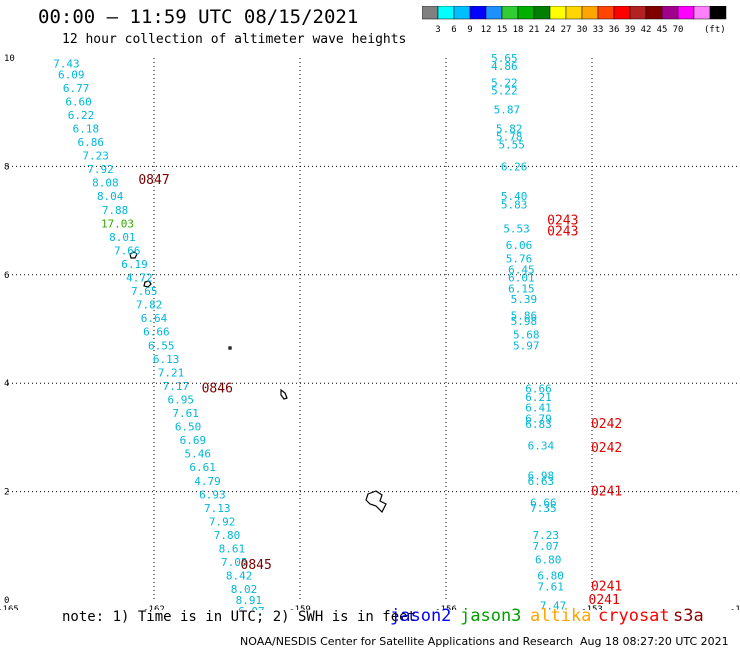 The width and height of the screenshot is (740, 650). What do you see at coordinates (185, 413) in the screenshot?
I see `wave-height-label: 7.61` at bounding box center [185, 413].